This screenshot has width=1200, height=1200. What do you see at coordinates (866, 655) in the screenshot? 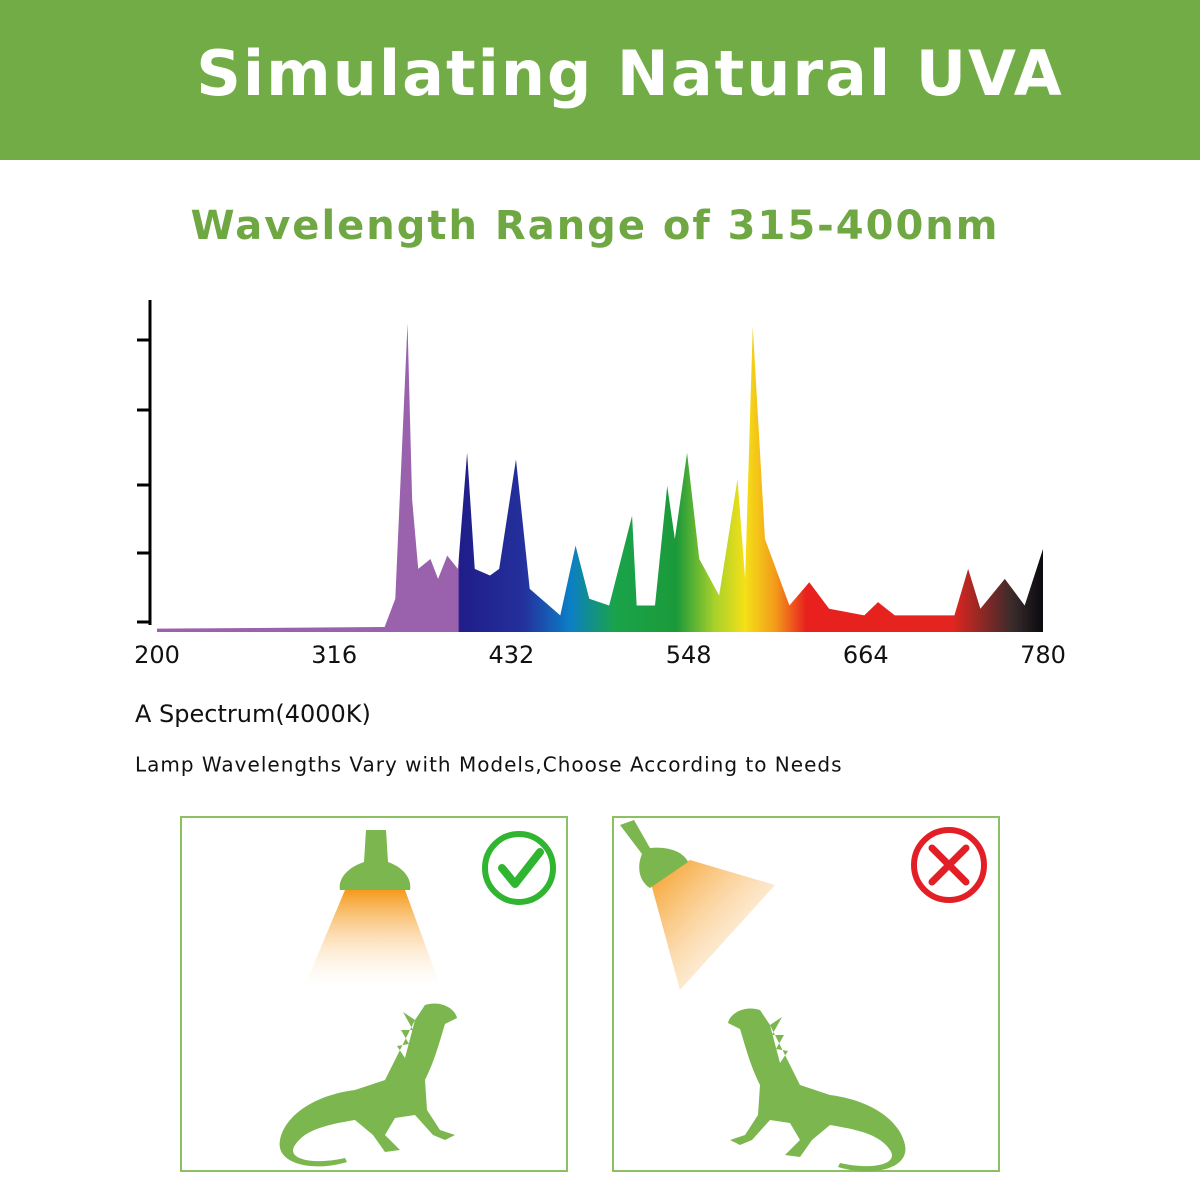
I see `x-tick-label: 664` at bounding box center [866, 655].